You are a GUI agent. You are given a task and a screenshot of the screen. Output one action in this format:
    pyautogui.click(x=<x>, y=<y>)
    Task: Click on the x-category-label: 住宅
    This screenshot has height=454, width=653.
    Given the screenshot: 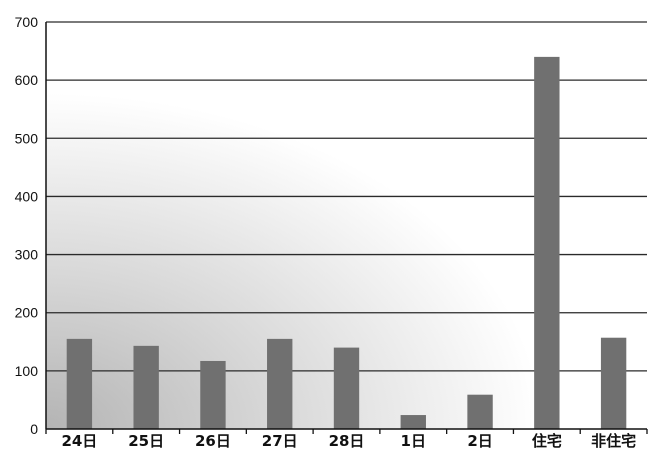 What is the action you would take?
    pyautogui.click(x=547, y=441)
    